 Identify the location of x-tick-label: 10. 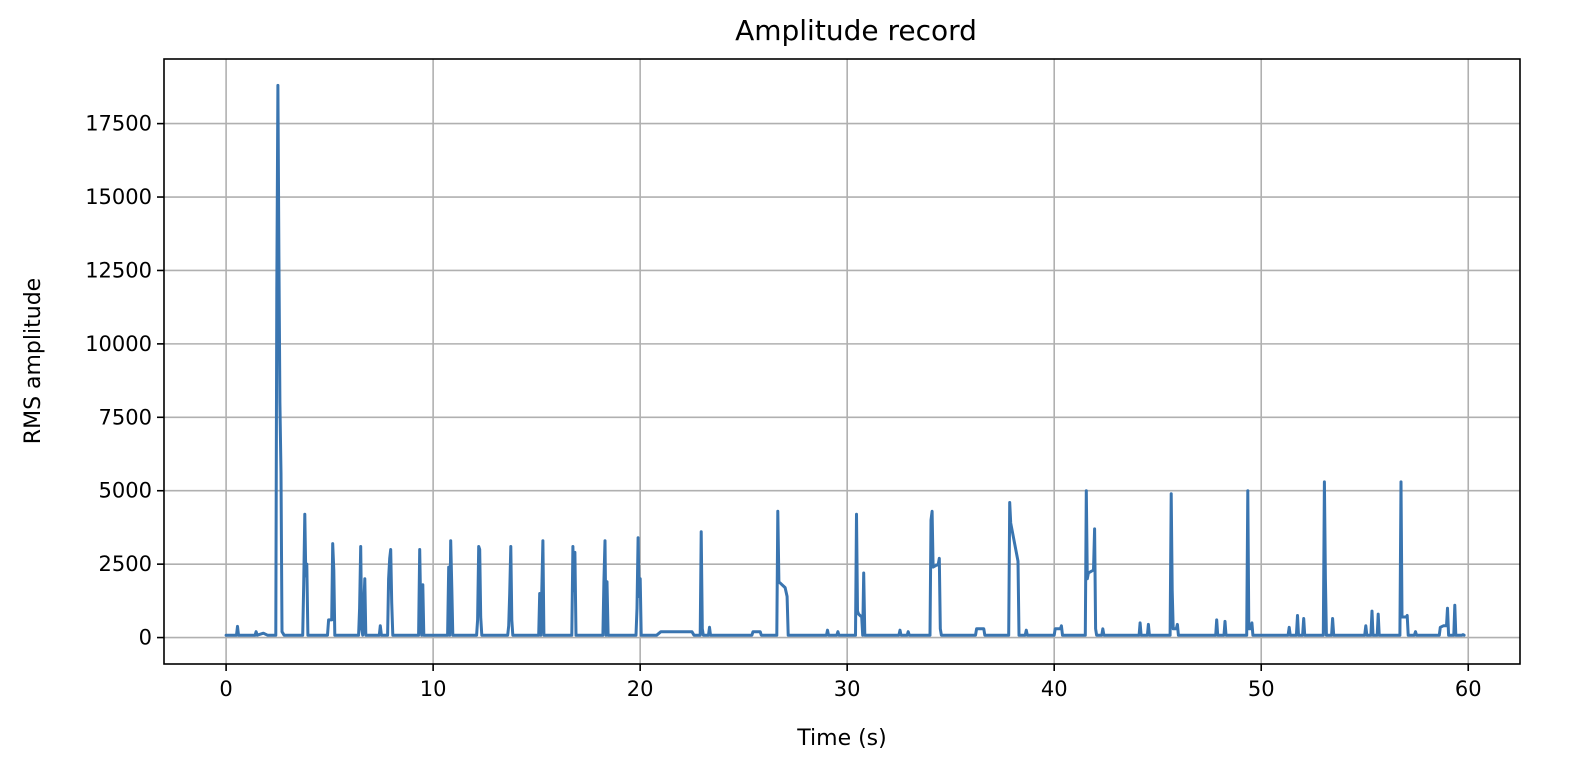
(433, 689).